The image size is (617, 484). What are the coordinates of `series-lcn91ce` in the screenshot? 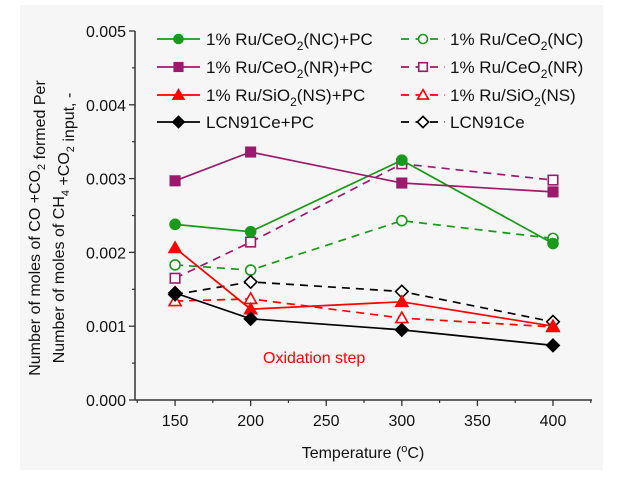 It's located at (364, 302).